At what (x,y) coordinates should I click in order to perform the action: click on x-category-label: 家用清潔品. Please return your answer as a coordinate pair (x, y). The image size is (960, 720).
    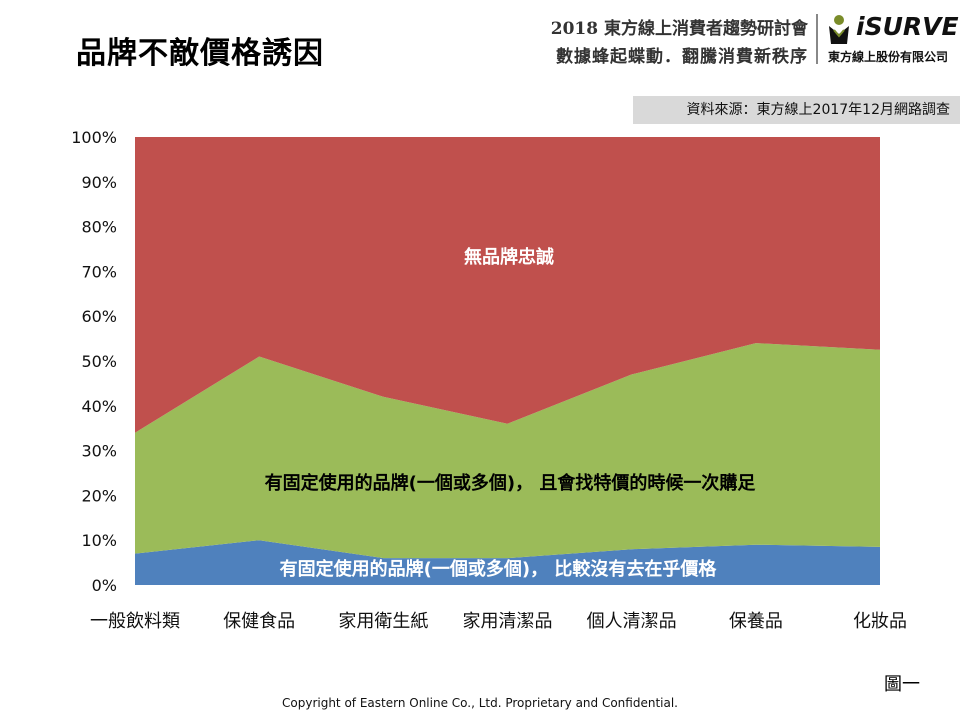
    Looking at the image, I should click on (508, 621).